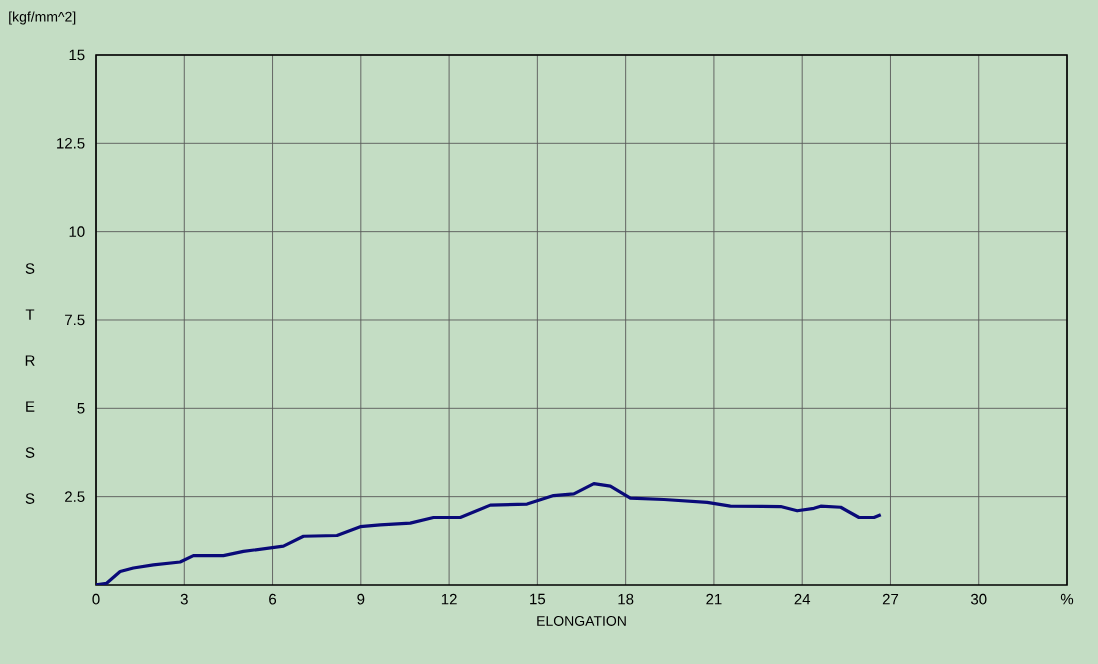 The image size is (1098, 664). What do you see at coordinates (96, 599) in the screenshot?
I see `x-tick-label: 0` at bounding box center [96, 599].